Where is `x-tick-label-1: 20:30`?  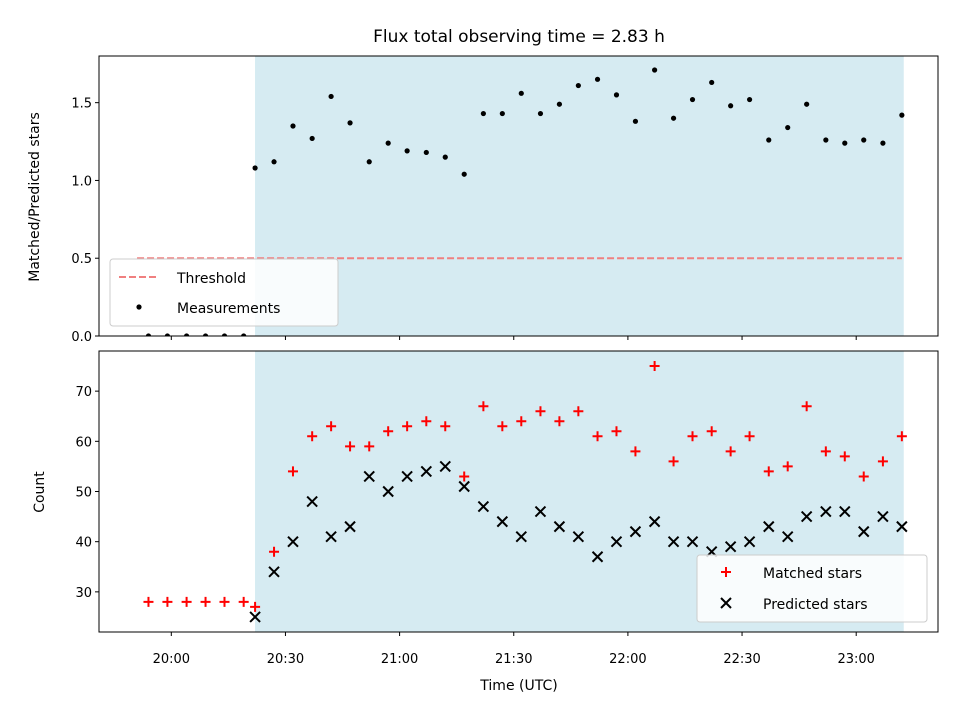
x-tick-label-1: 20:30 is located at coordinates (285, 659).